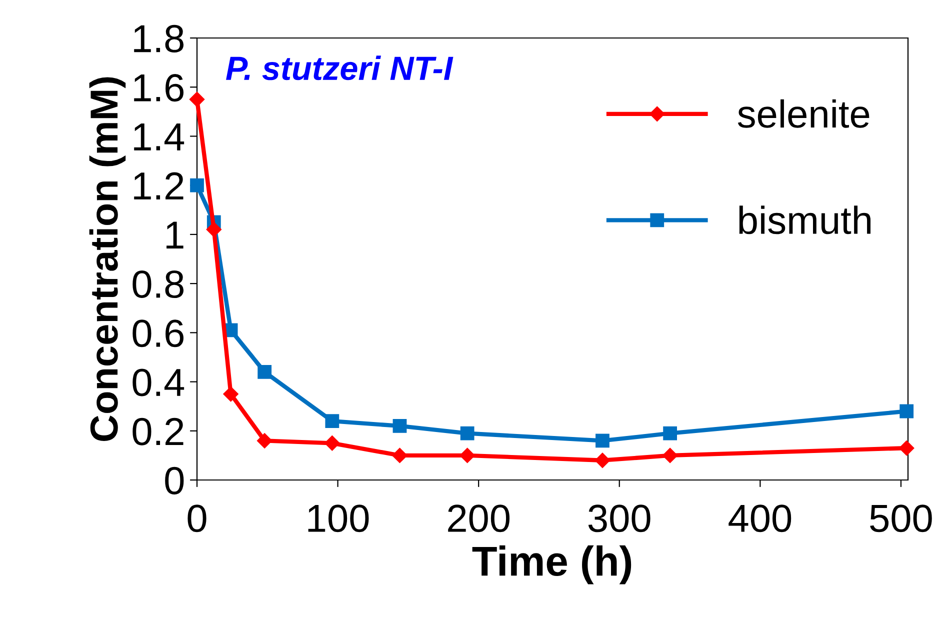  Describe the element at coordinates (159, 186) in the screenshot. I see `y-tick-label: 1.2` at that location.